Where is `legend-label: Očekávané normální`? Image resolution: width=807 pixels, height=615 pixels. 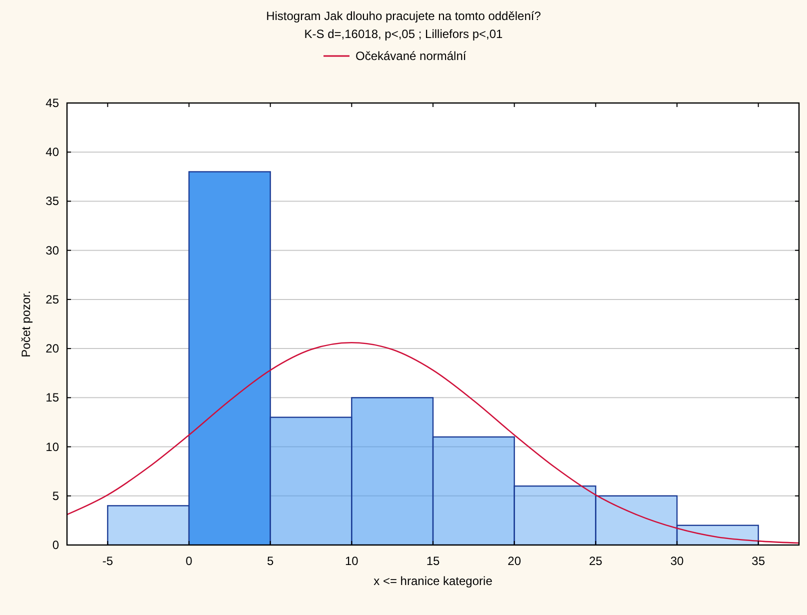
legend-label: Očekávané normální is located at coordinates (411, 56).